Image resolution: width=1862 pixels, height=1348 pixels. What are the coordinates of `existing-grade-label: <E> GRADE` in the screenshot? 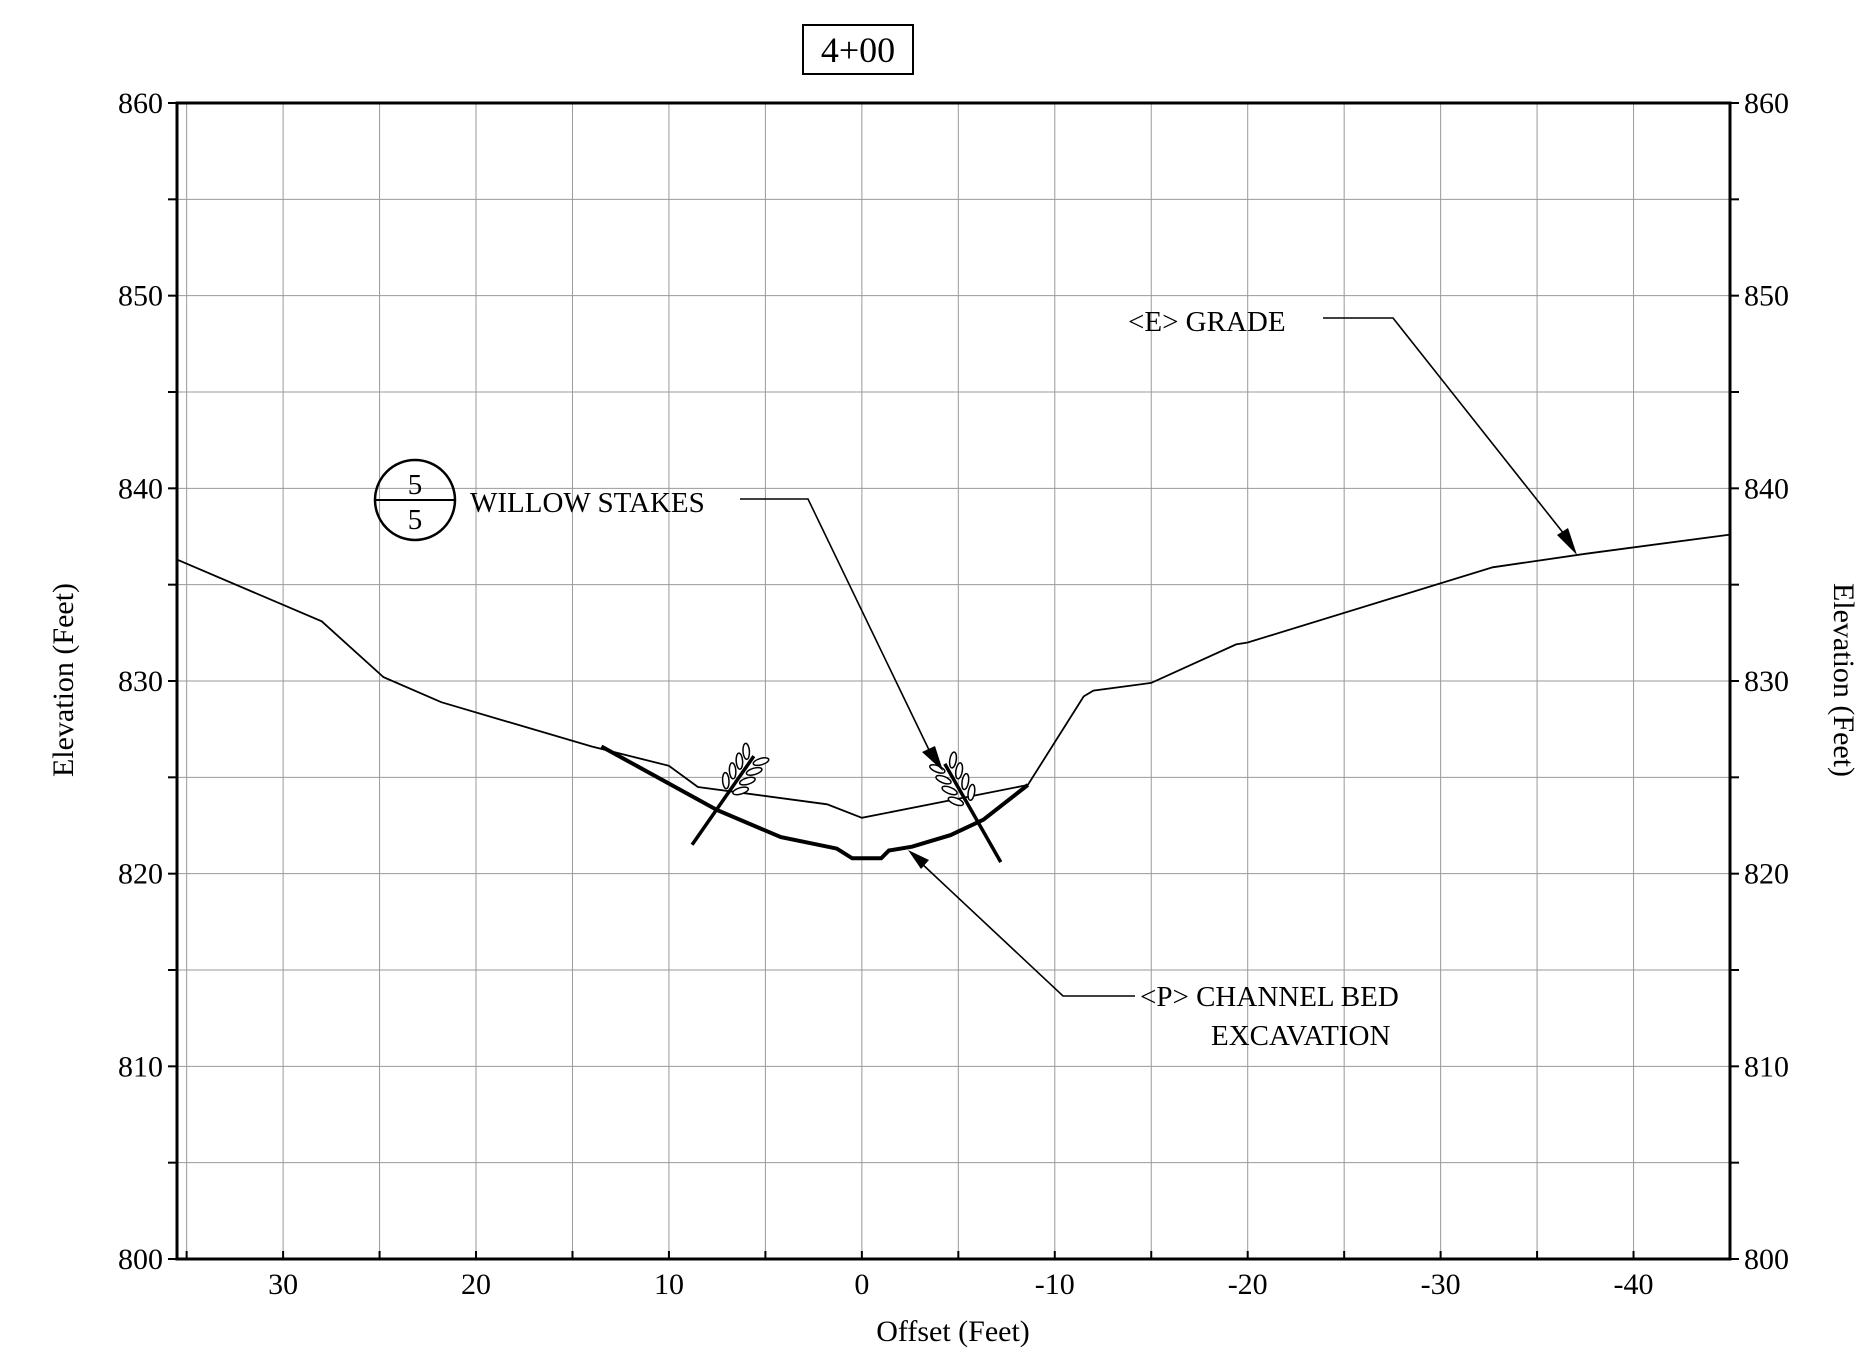 It's located at (1207, 322).